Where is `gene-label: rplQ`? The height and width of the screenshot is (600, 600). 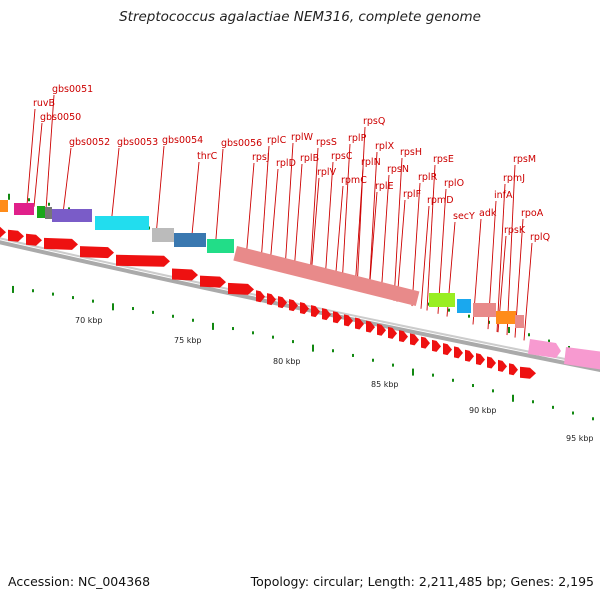
gene-label: rplQ is located at coordinates (540, 237).